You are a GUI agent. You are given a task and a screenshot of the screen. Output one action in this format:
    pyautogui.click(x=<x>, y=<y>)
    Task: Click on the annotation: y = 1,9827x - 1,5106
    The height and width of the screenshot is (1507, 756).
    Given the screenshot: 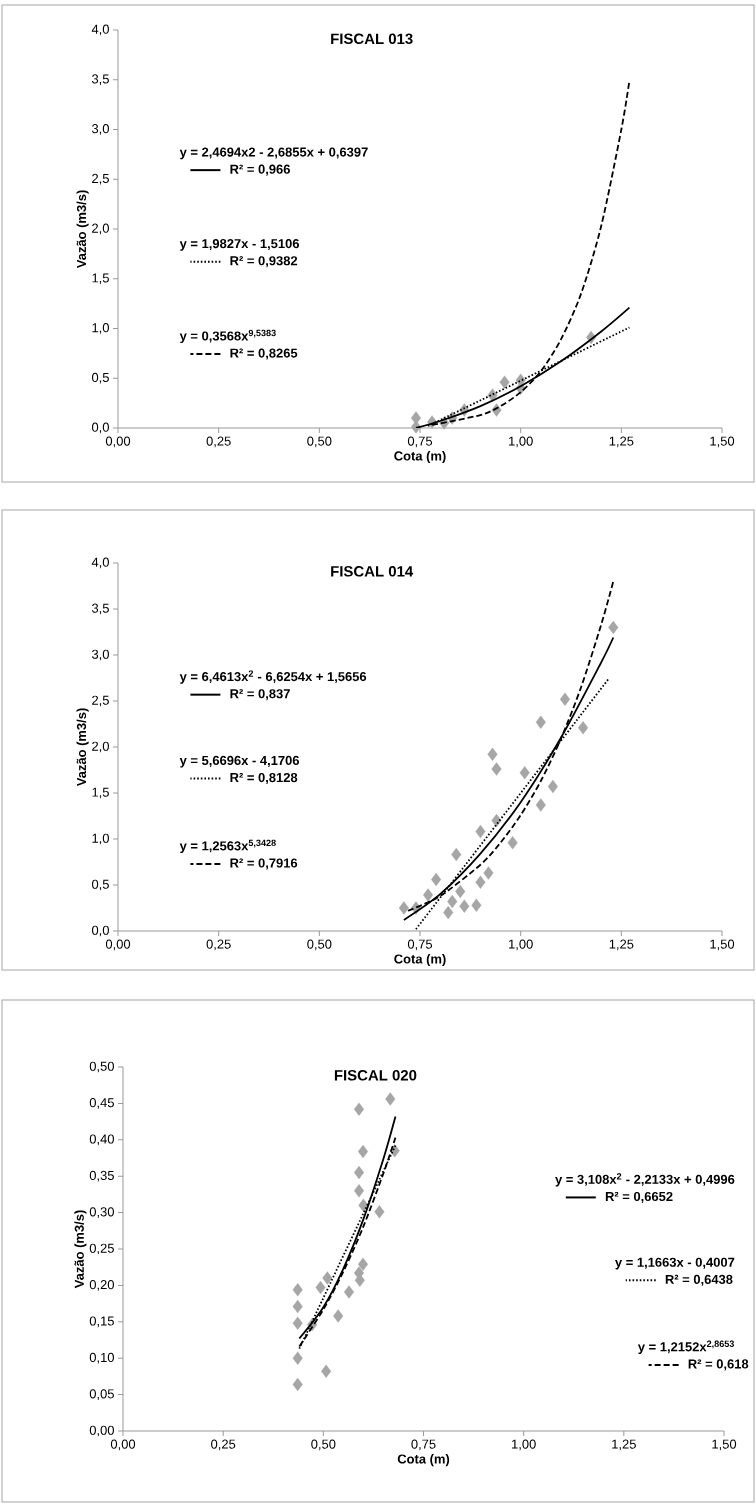 What is the action you would take?
    pyautogui.click(x=239, y=245)
    